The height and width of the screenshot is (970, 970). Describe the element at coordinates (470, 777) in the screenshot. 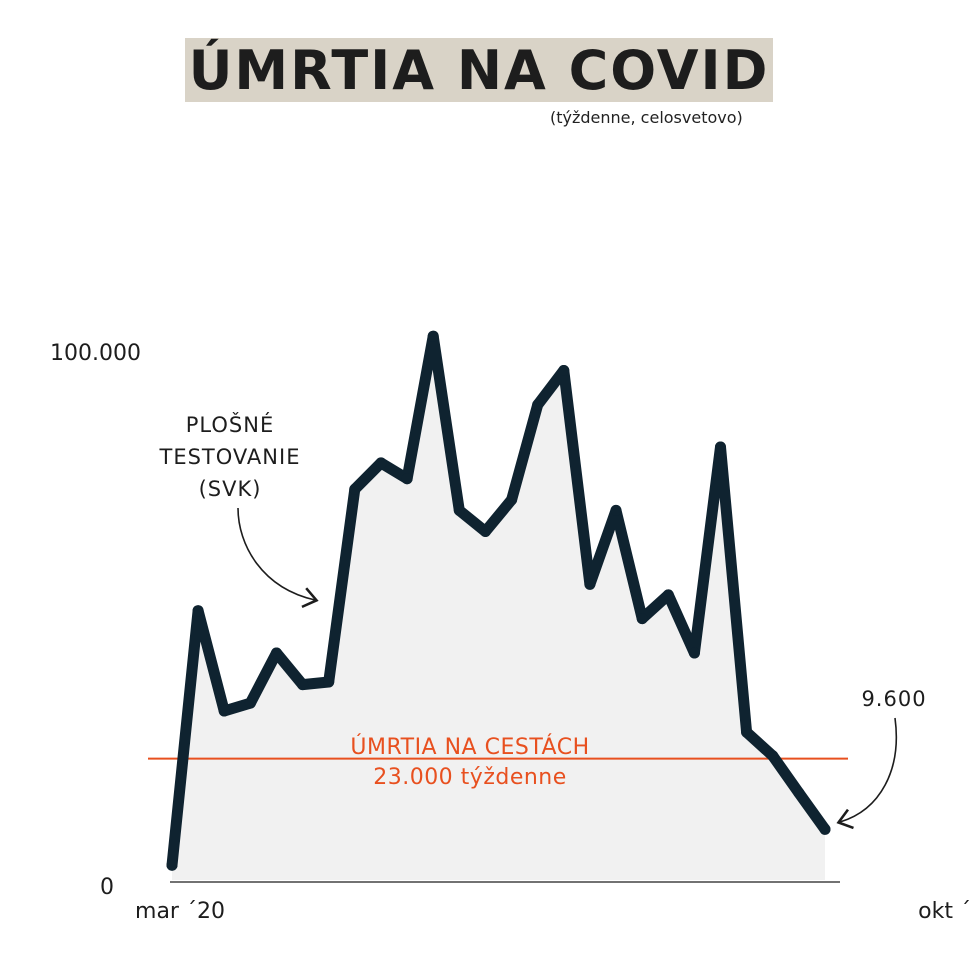

I see `reference-label-line2: 23.000 týždenne` at that location.